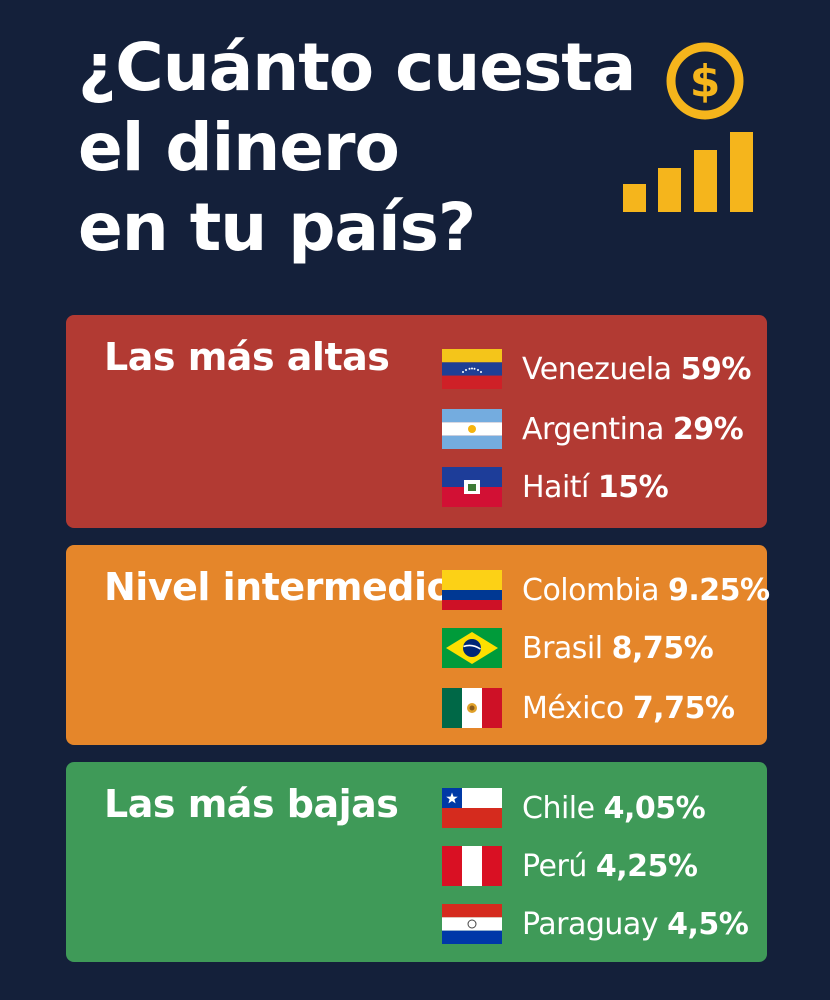  What do you see at coordinates (357, 67) in the screenshot?
I see `title-line: ¿Cuánto cuesta` at bounding box center [357, 67].